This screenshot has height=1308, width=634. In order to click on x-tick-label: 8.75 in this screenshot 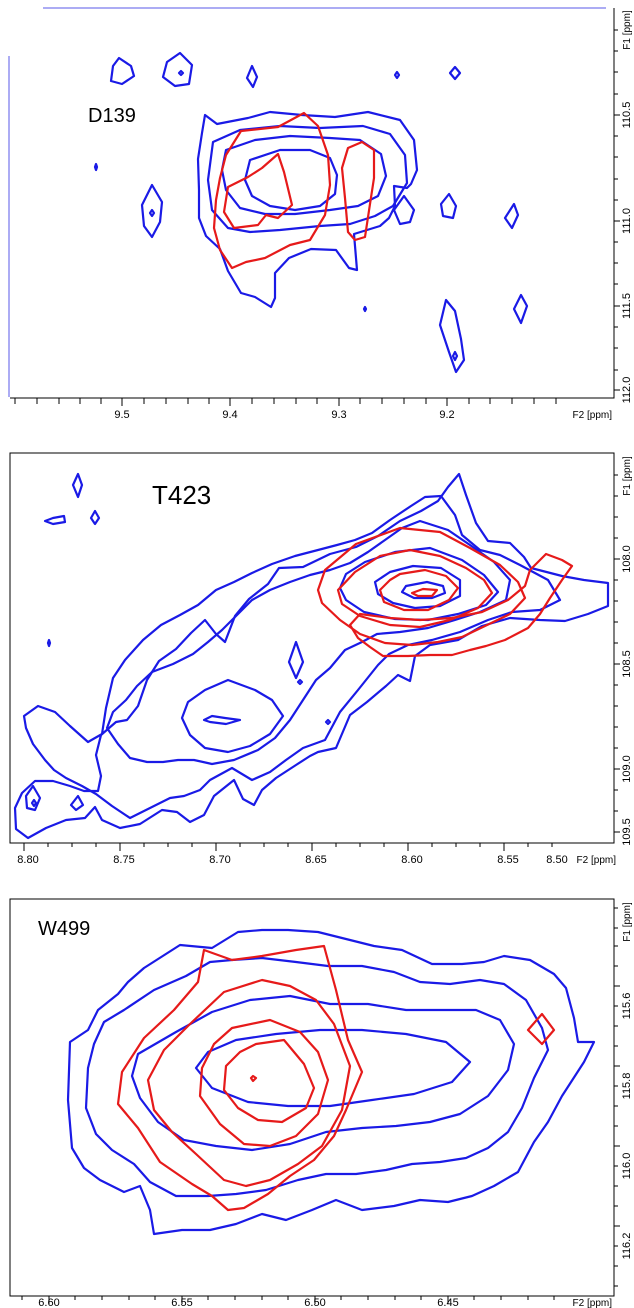, I will do `click(123, 860)`.